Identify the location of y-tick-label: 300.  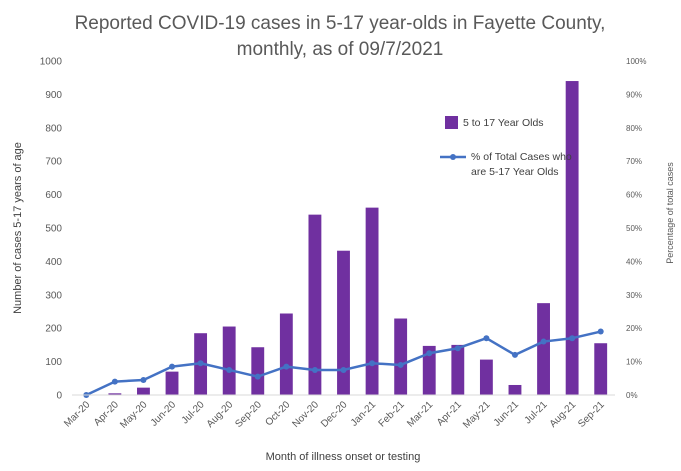
(53, 295).